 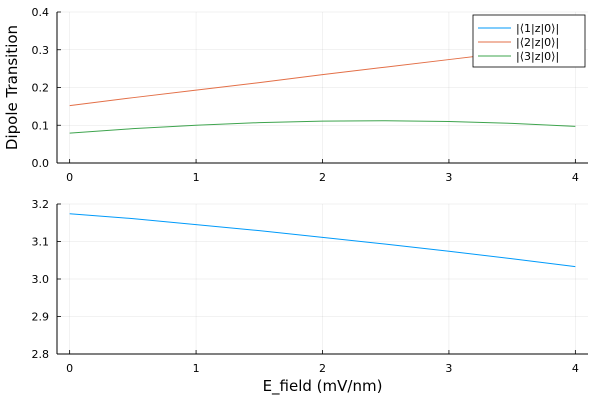 I want to click on y-tick-label: 2.9, so click(x=41, y=317).